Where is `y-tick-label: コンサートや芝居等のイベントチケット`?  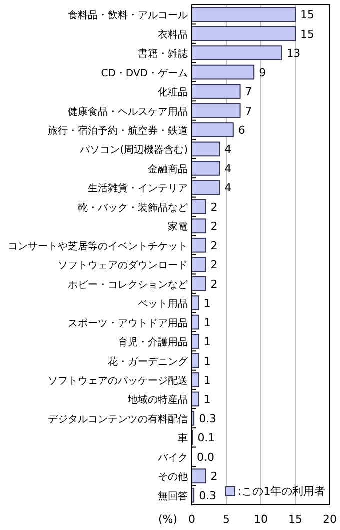 y-tick-label: コンサートや芝居等のイベントチケット is located at coordinates (98, 246).